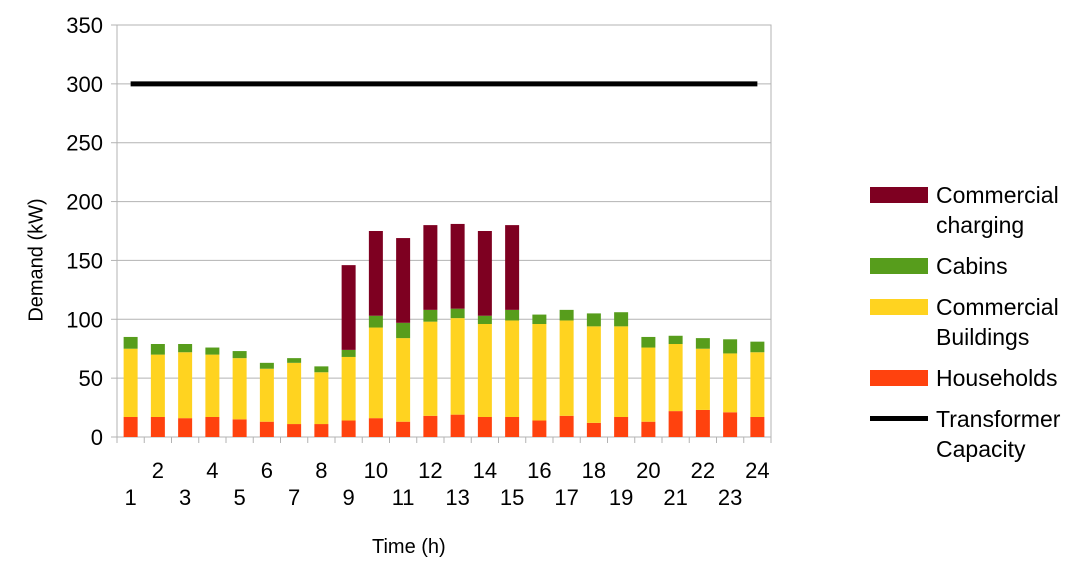  I want to click on legend-label-commercial-charging-line2: charging, so click(980, 225).